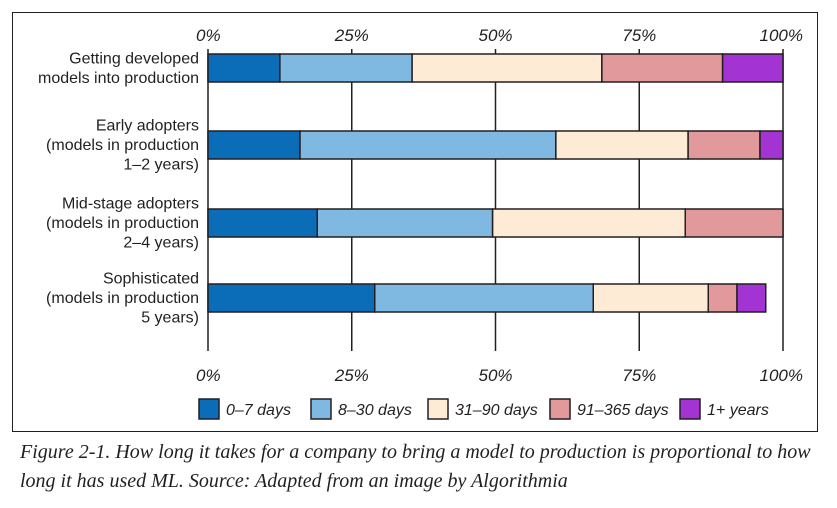  I want to click on legend-label: 8–30 days, so click(375, 410).